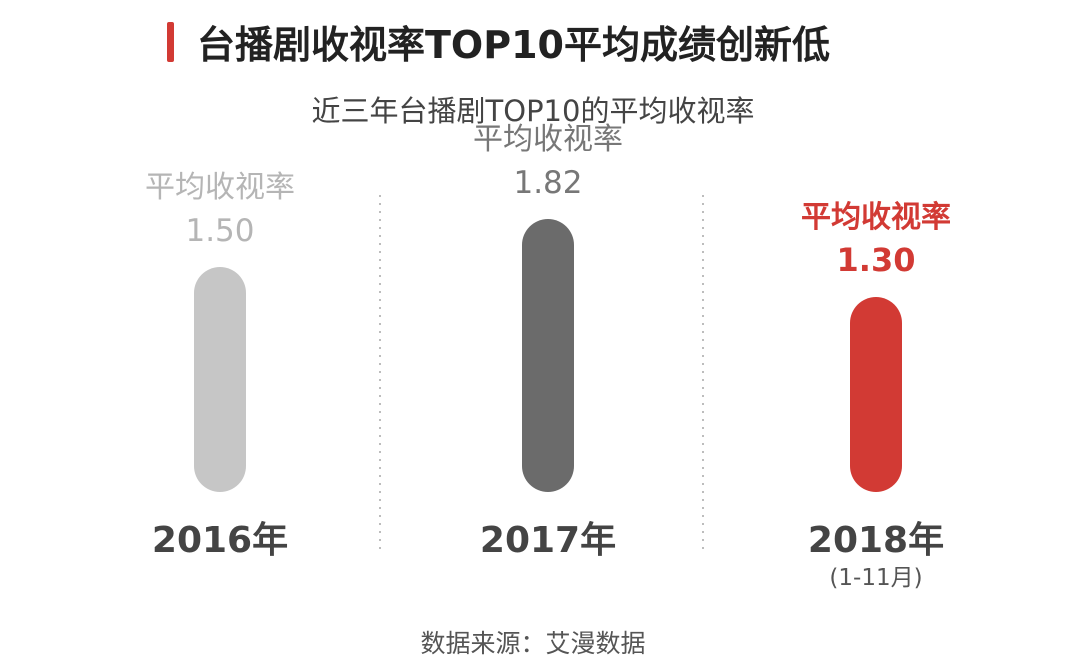 The height and width of the screenshot is (670, 1066). What do you see at coordinates (219, 231) in the screenshot?
I see `data-label-1: 1.50` at bounding box center [219, 231].